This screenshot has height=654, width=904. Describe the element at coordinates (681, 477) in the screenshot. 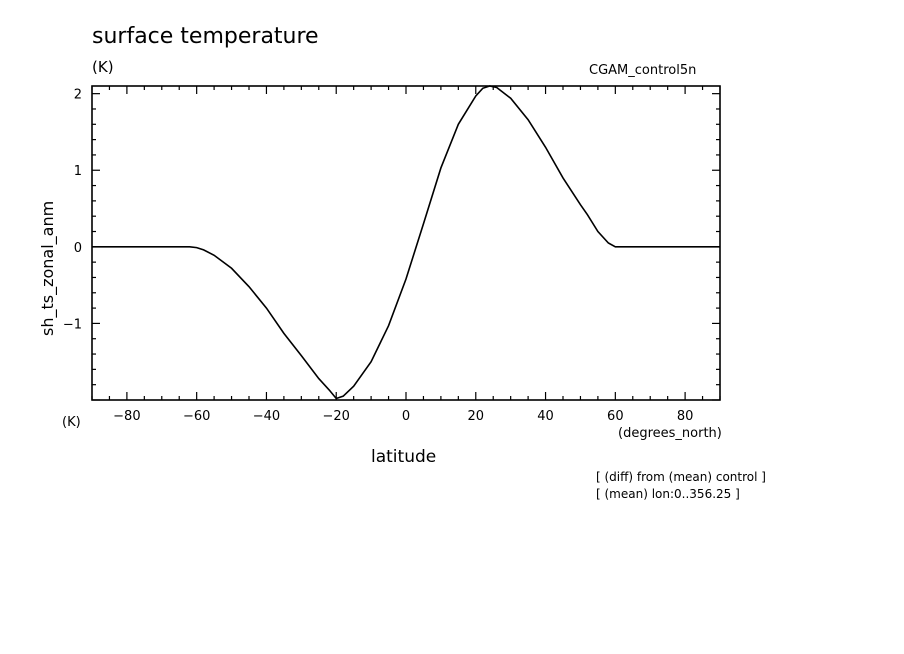

I see `note-diff: [ (diff) from (mean) control ]` at that location.